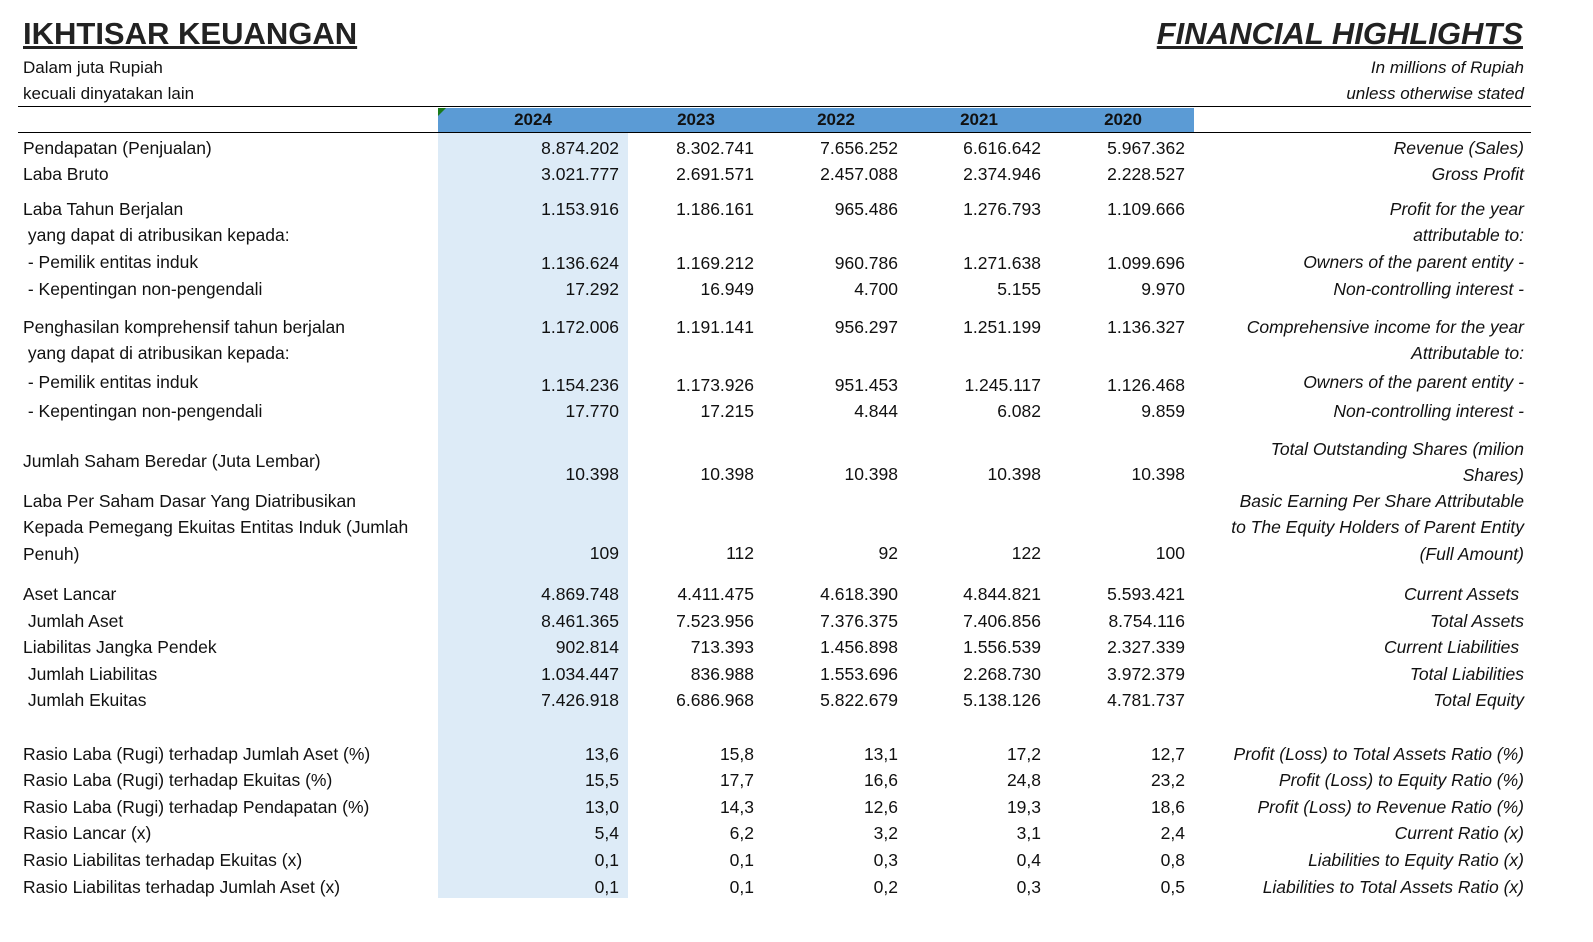  I want to click on value-cell-2021: 17,2, so click(1023, 754).